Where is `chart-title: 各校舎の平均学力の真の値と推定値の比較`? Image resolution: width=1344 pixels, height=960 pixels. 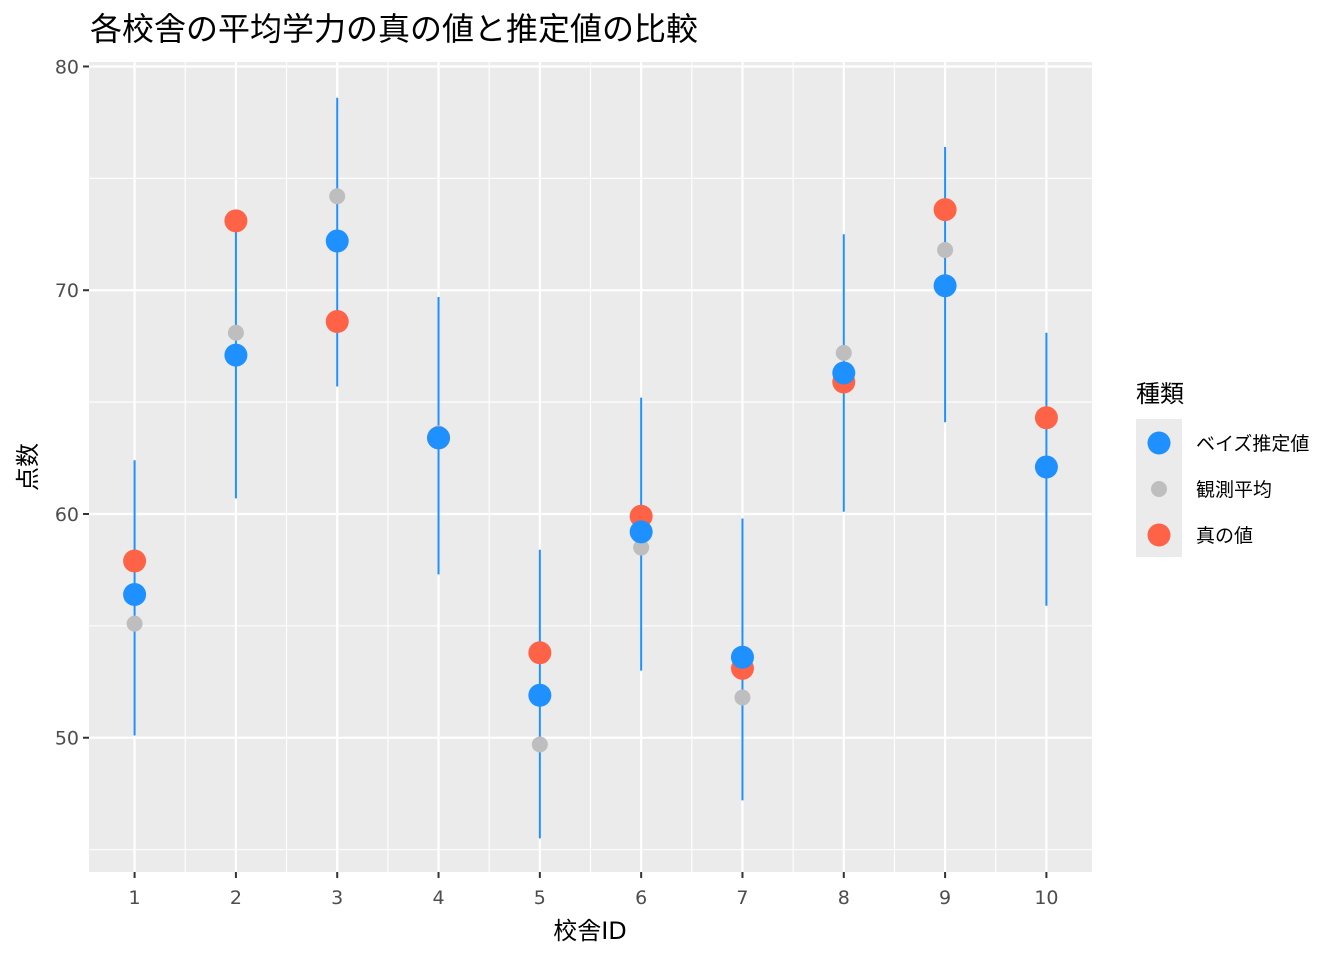 chart-title: 各校舎の平均学力の真の値と推定値の比較 is located at coordinates (394, 29).